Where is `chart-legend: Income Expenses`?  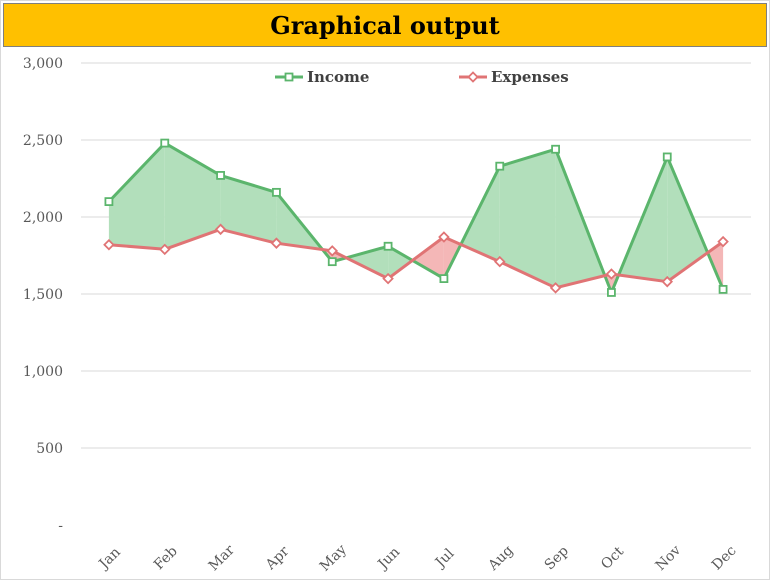
chart-legend: Income Expenses is located at coordinates (422, 77).